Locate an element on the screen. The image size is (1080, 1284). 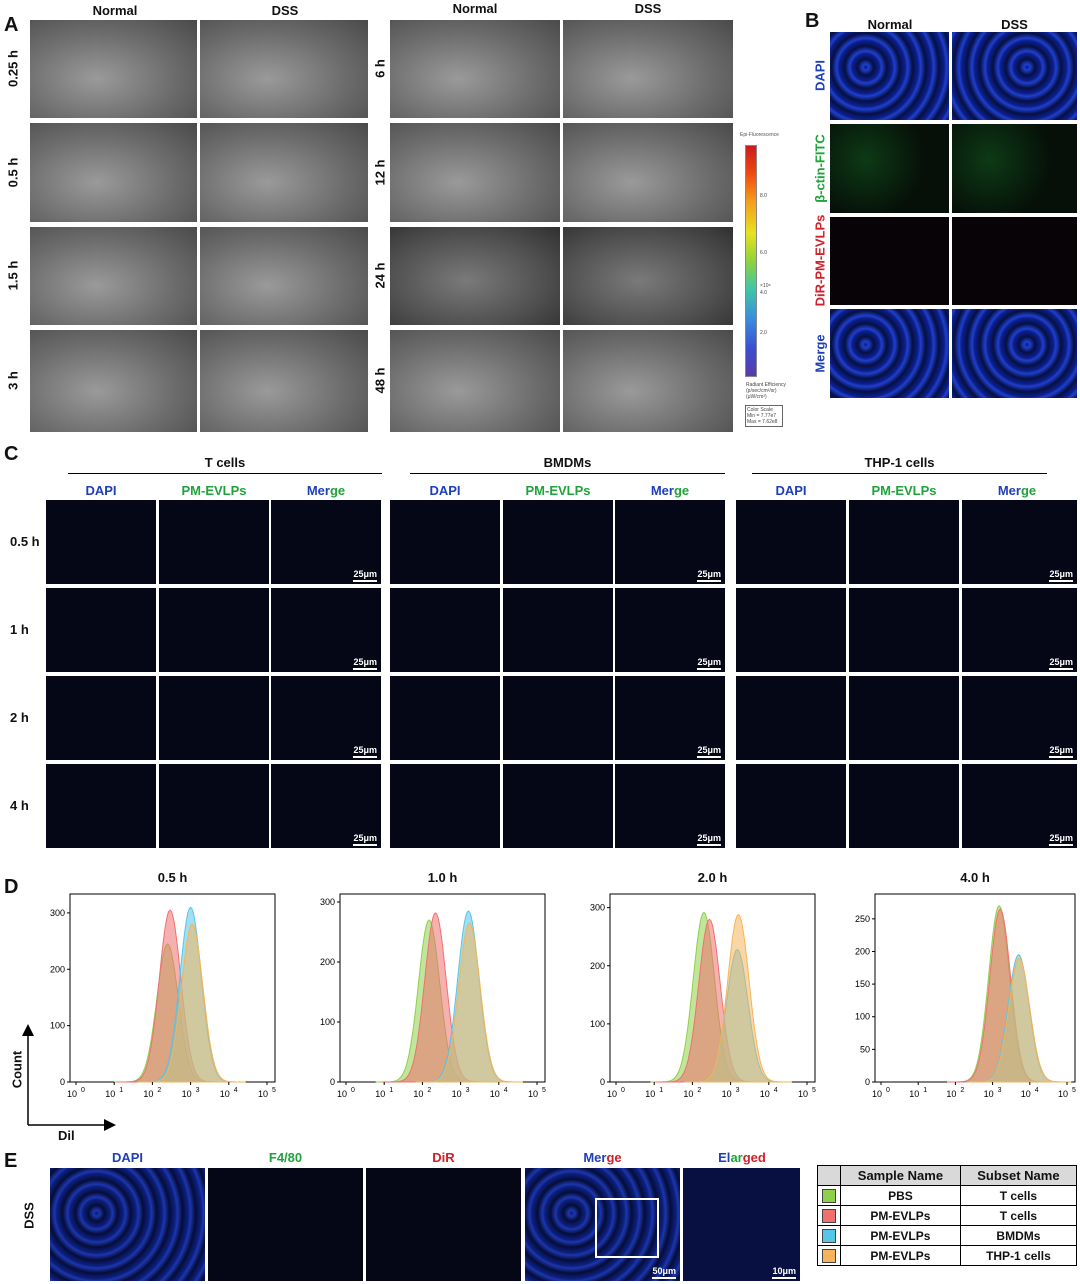
legend-swatch-header is located at coordinates (829, 1175).